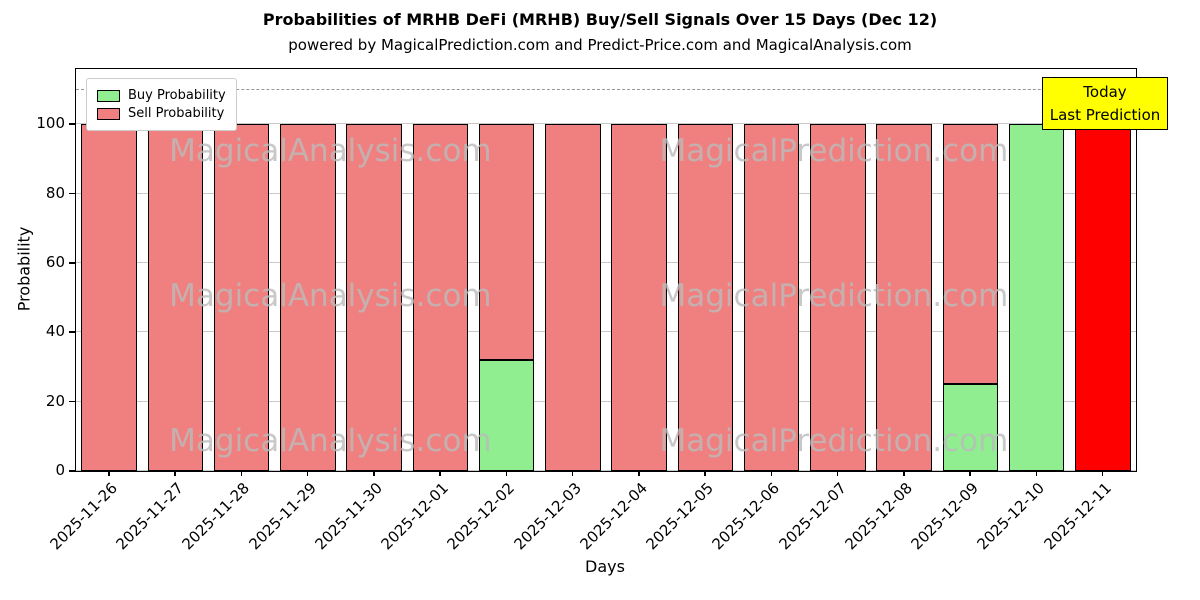 Image resolution: width=1200 pixels, height=600 pixels. Describe the element at coordinates (60, 470) in the screenshot. I see `y-tick-label: 0` at that location.